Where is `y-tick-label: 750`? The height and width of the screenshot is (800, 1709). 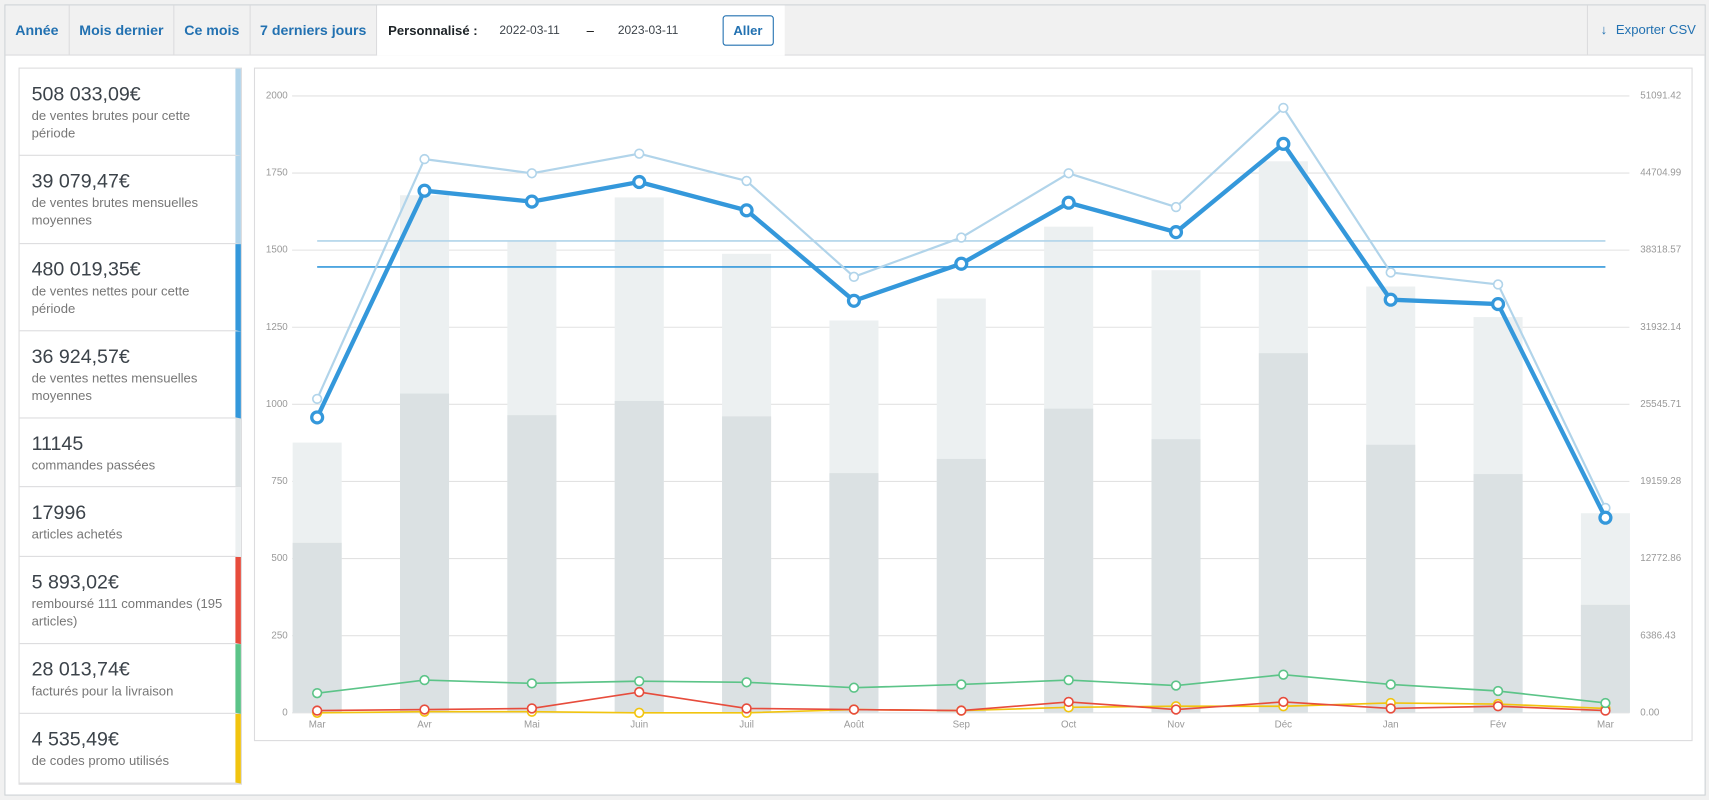 y-tick-label: 750 is located at coordinates (279, 481).